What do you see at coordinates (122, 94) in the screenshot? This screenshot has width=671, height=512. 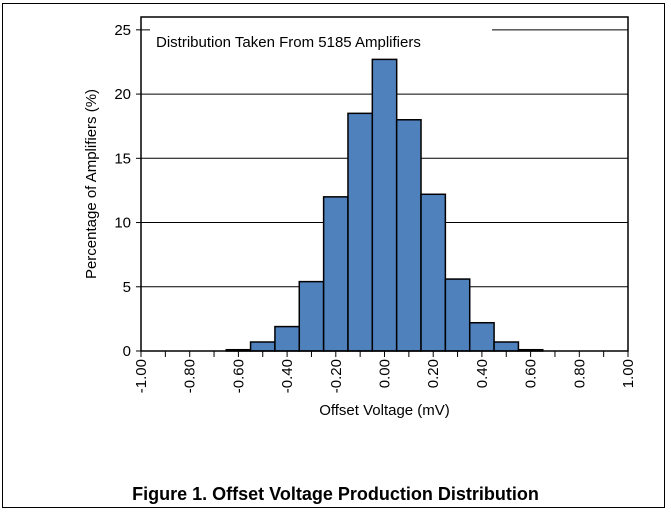 I see `y-tick-label: 20` at bounding box center [122, 94].